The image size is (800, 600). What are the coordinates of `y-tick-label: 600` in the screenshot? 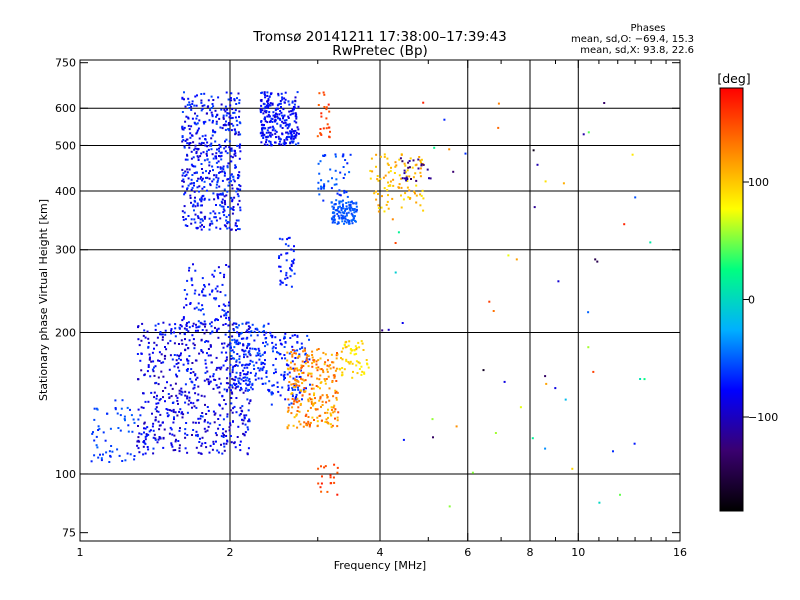 It's located at (65, 108).